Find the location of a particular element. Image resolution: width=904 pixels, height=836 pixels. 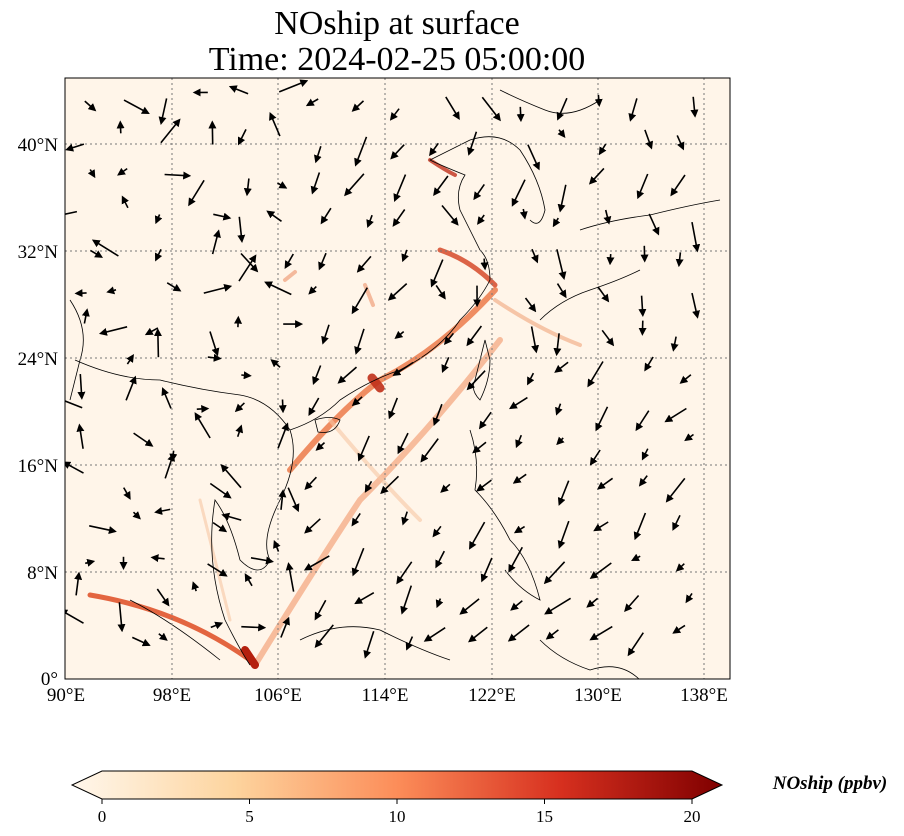

lon-tick-label: 130°E is located at coordinates (598, 695).